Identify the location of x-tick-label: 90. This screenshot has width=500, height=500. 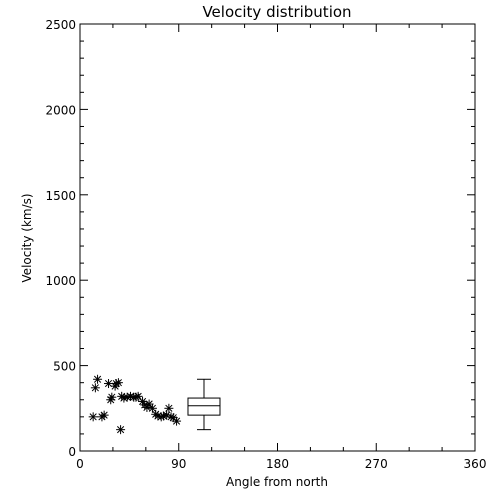
(178, 464).